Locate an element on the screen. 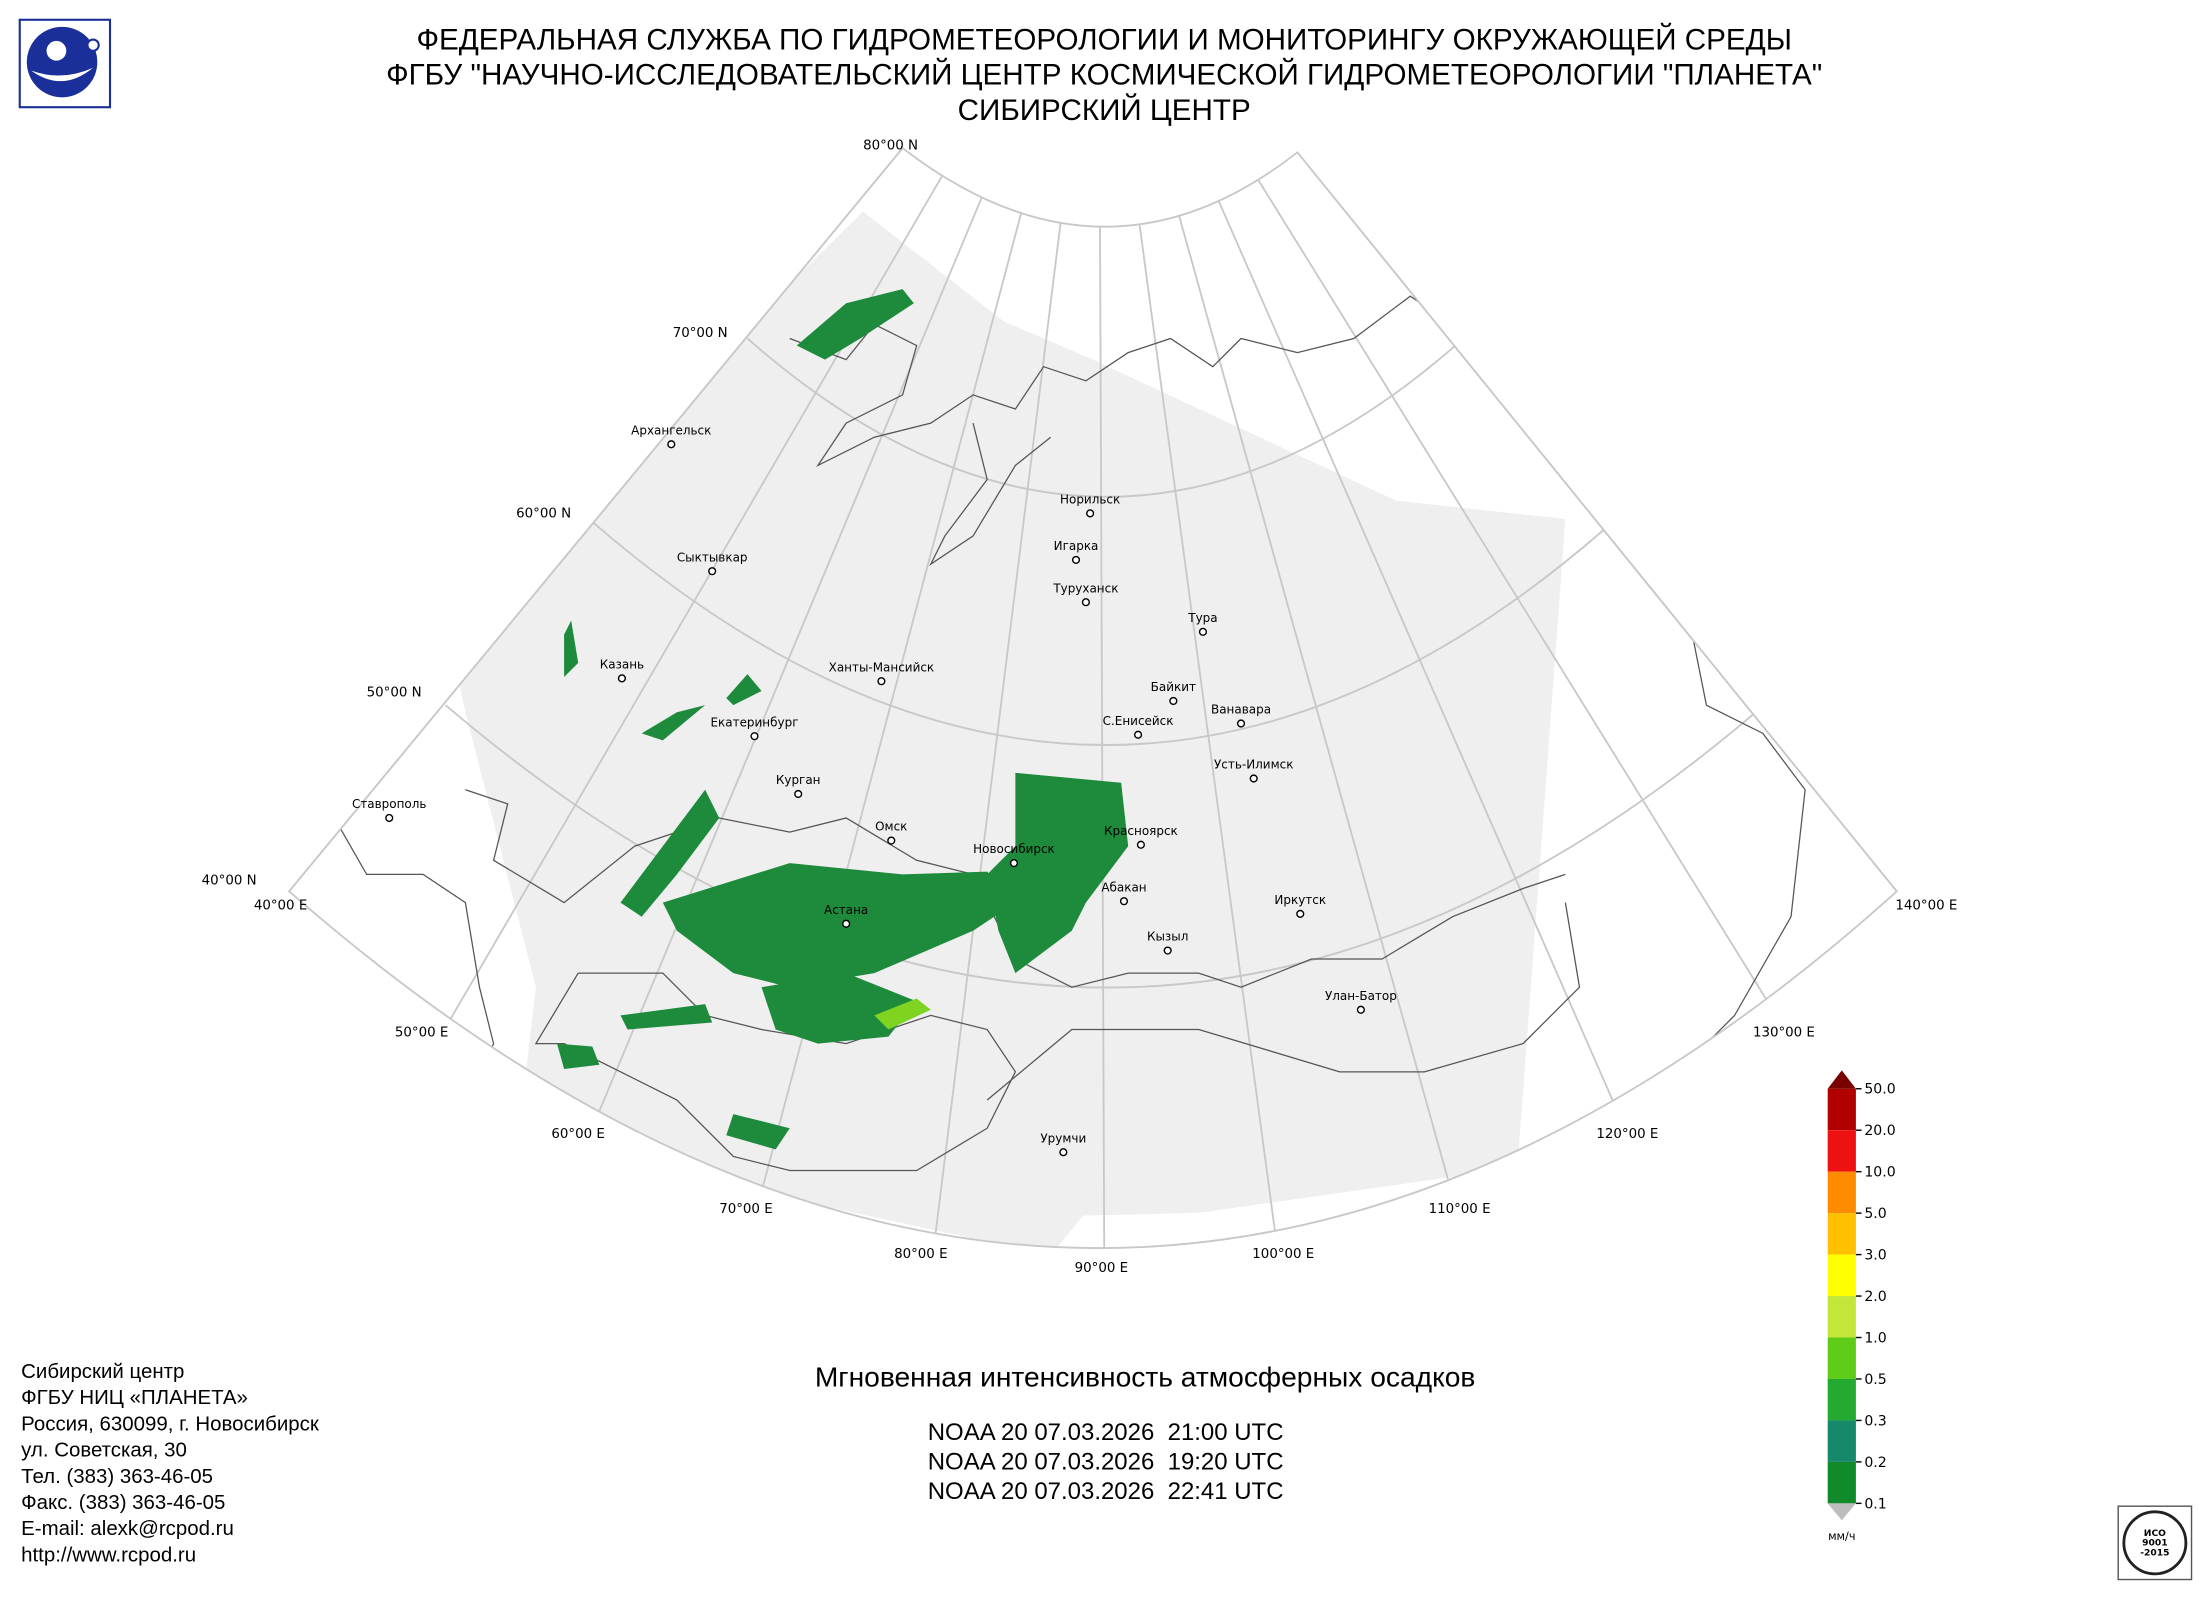 The image size is (2200, 1600). footer-line: ФГБУ НИЦ «ПЛАНЕТА» is located at coordinates (134, 1397).